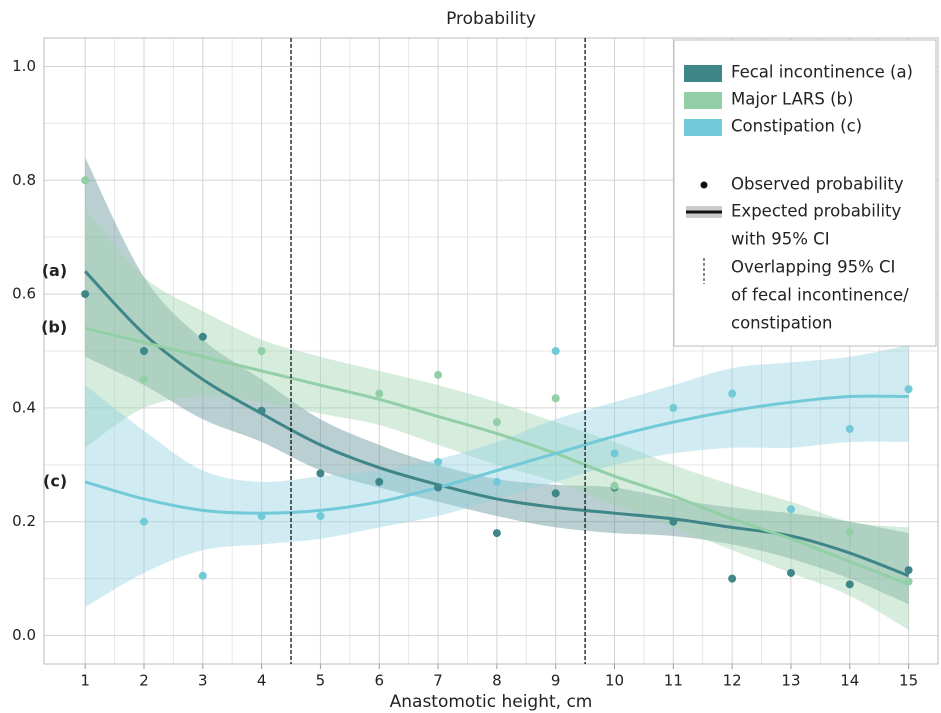 The width and height of the screenshot is (941, 713). Describe the element at coordinates (673, 681) in the screenshot. I see `x-tick-label: 11` at that location.